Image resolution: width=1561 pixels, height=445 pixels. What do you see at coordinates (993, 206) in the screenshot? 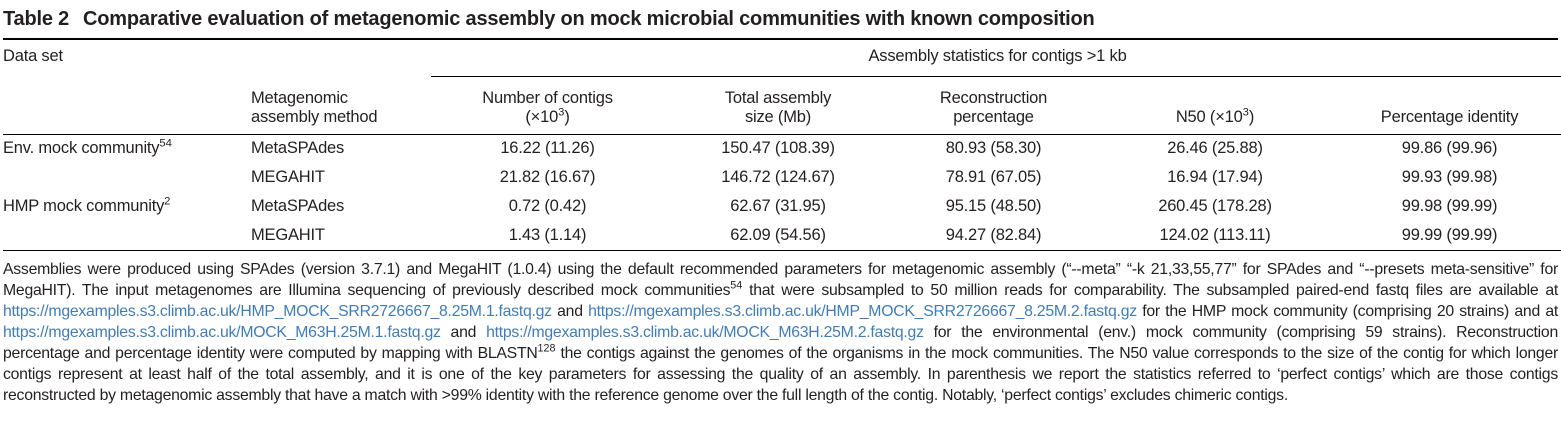
I see `cell-stat-2: 95.15 (48.50)` at bounding box center [993, 206].